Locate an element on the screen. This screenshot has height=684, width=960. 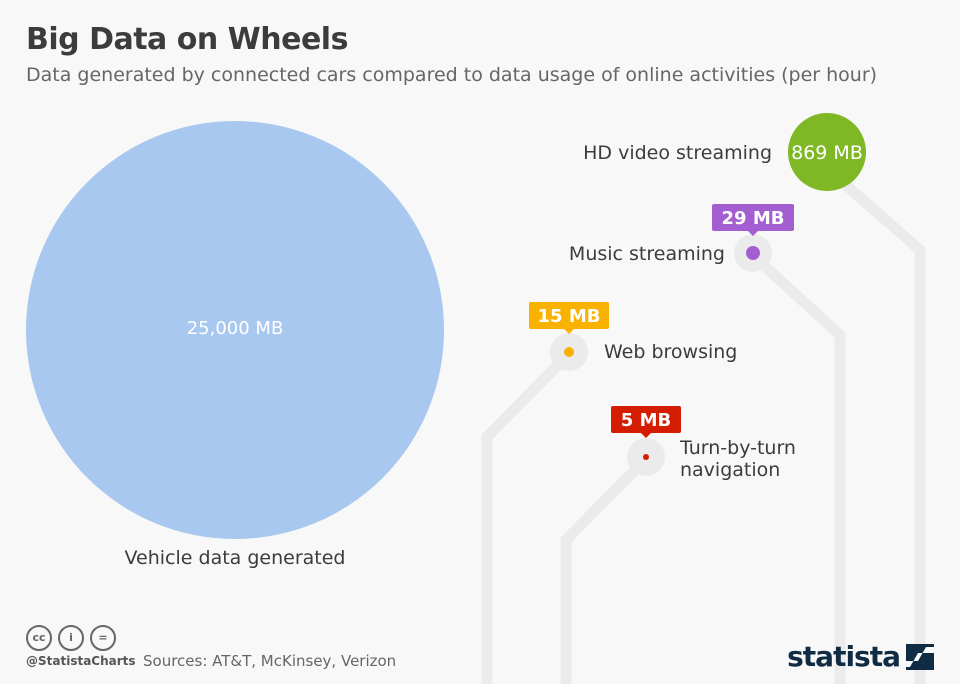
bubble-nav is located at coordinates (646, 457).